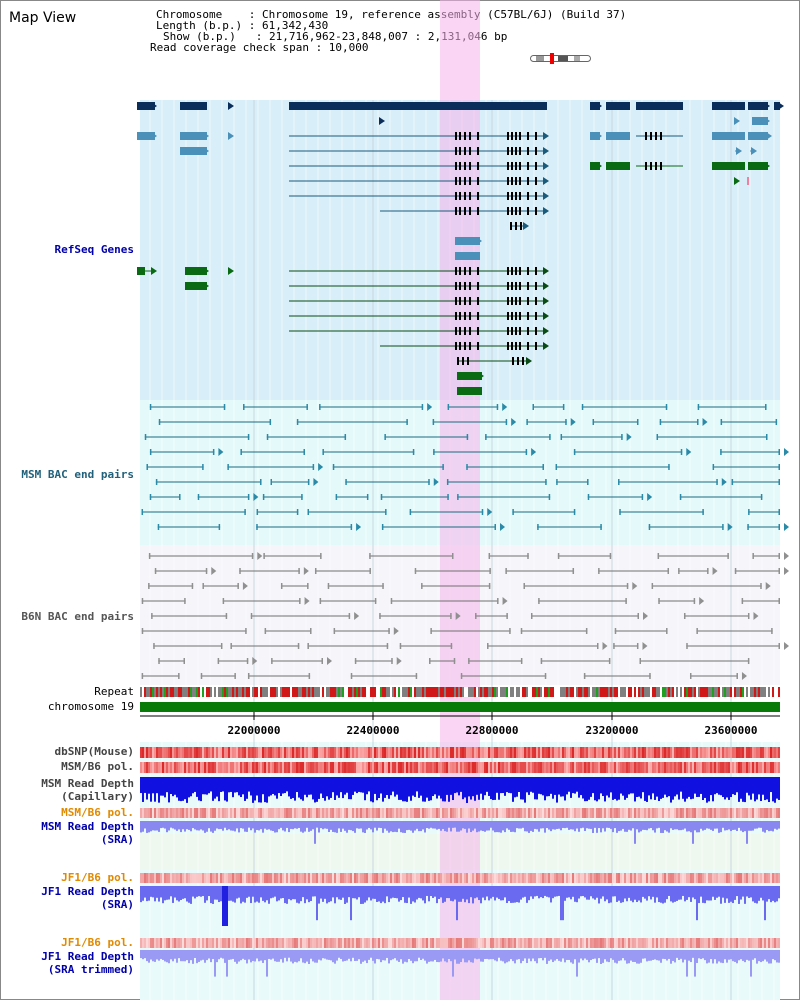 The image size is (800, 1000). Describe the element at coordinates (94, 751) in the screenshot. I see `dbsnp-label: dbSNP(Mouse)` at that location.